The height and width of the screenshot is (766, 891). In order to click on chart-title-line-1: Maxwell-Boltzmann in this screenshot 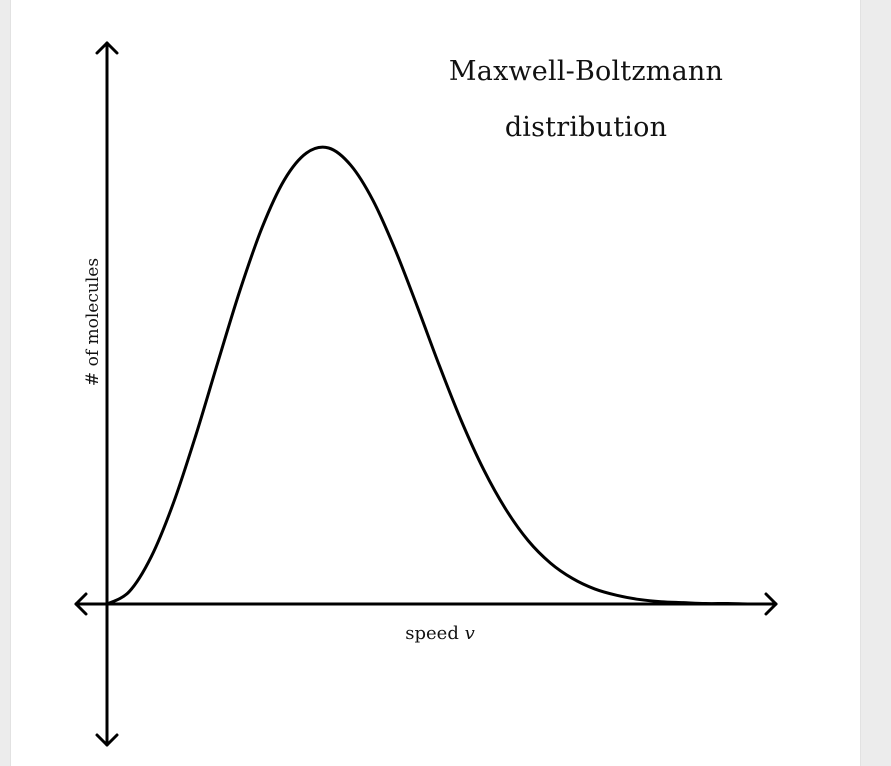, I will do `click(586, 71)`.